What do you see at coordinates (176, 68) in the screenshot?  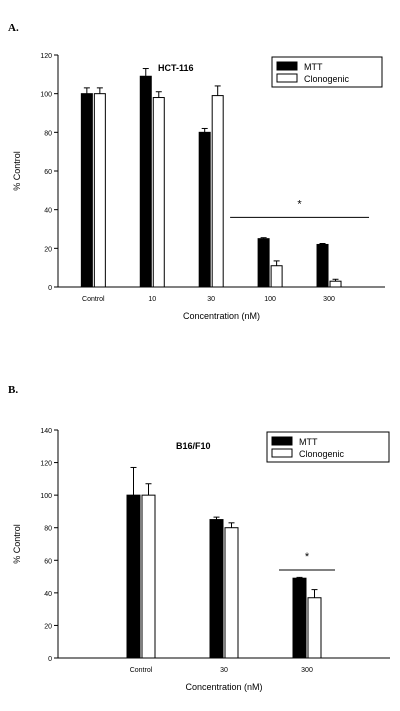 I see `chart-title: HCT-116` at bounding box center [176, 68].